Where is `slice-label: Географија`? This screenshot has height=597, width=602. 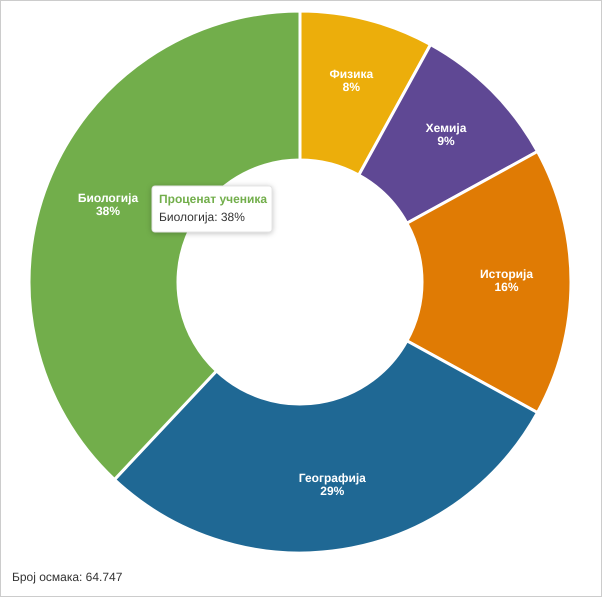
slice-label: Географија is located at coordinates (332, 477).